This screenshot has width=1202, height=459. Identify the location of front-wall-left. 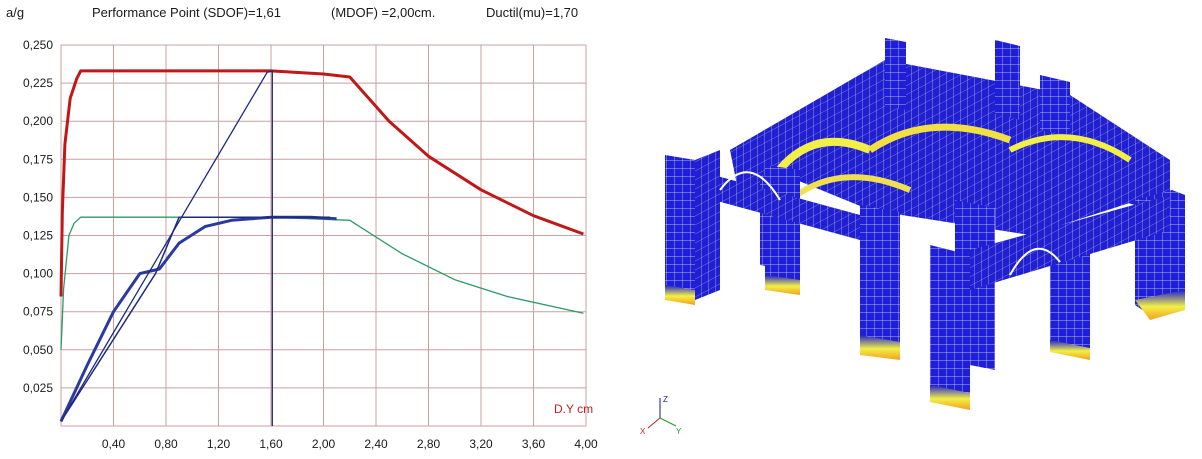
(777, 205).